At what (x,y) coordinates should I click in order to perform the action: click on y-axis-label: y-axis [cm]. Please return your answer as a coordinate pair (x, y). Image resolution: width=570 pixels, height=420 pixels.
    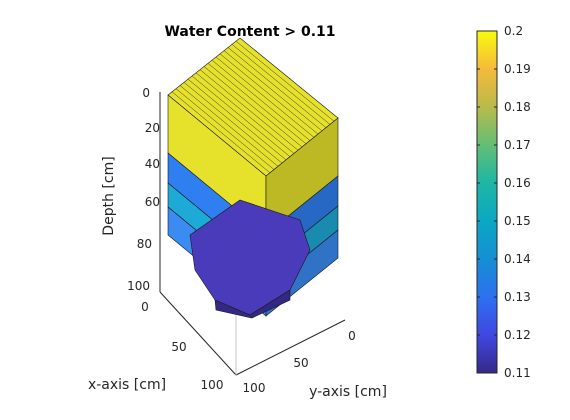
    Looking at the image, I should click on (348, 392).